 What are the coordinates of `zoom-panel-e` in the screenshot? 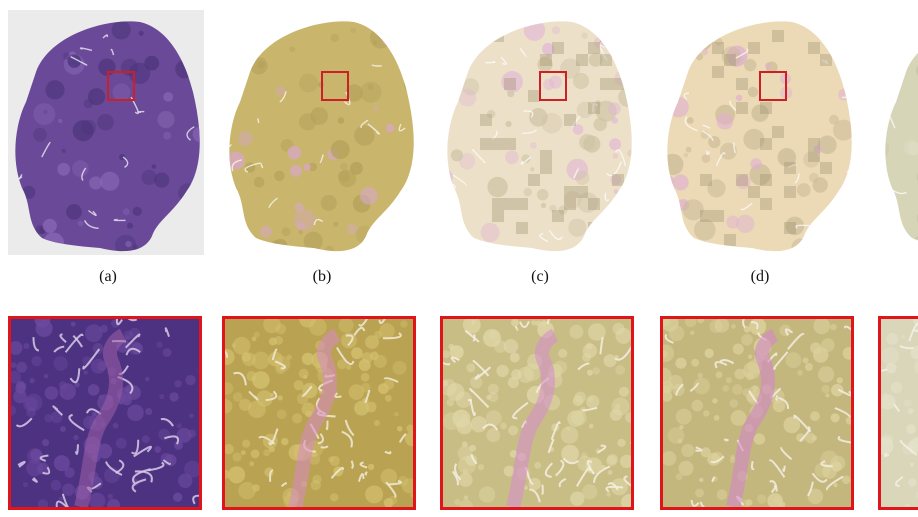 It's located at (898, 413).